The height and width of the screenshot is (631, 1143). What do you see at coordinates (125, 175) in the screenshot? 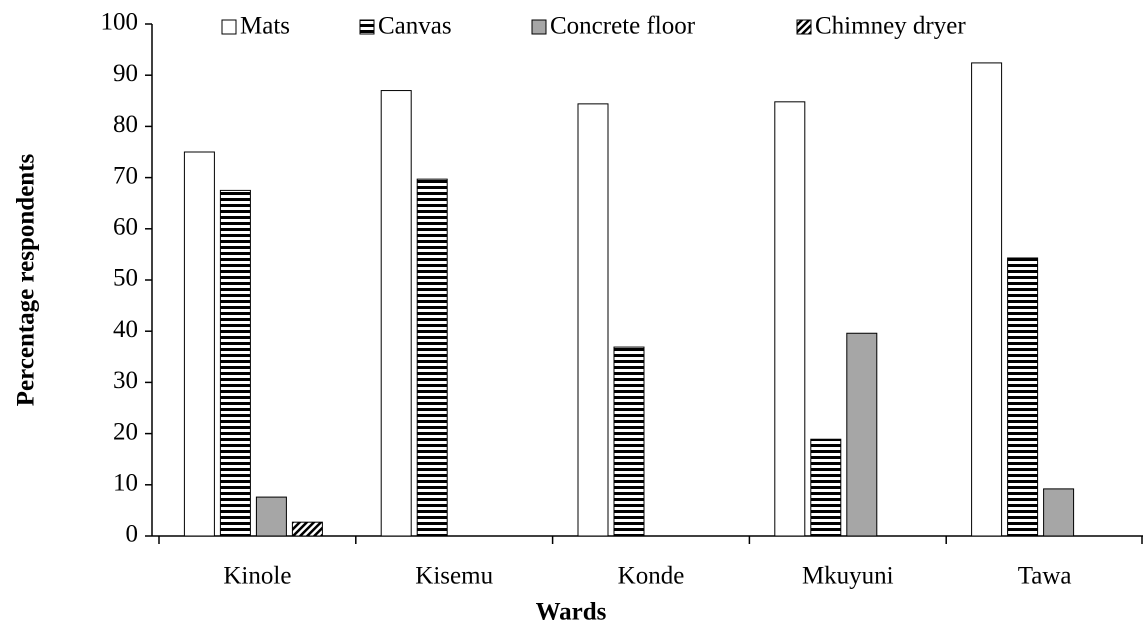
I see `y-tick-label: 70` at bounding box center [125, 175].